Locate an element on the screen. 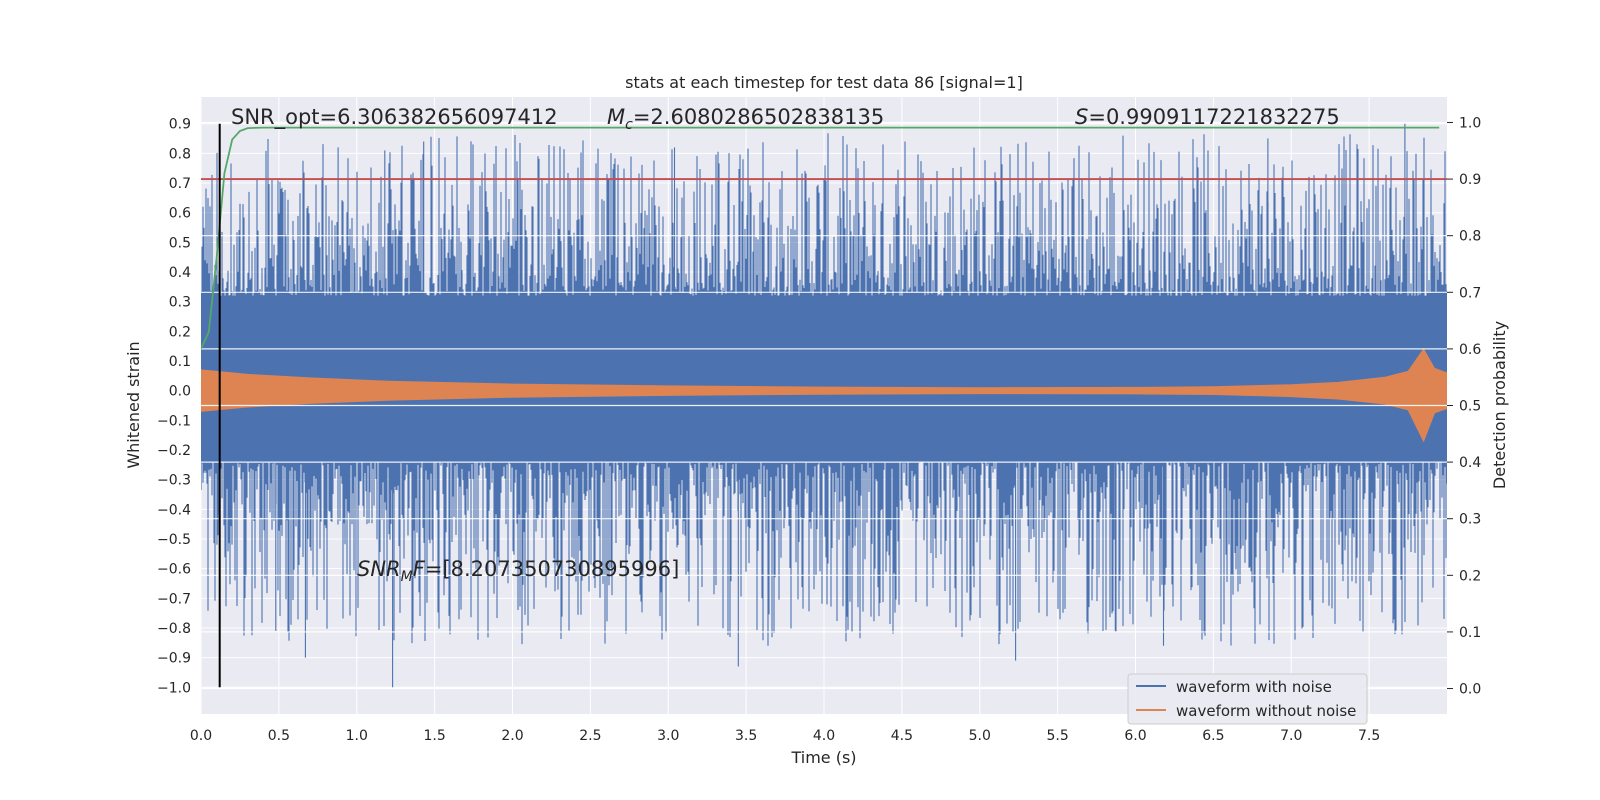 Image resolution: width=1600 pixels, height=800 pixels. x-tick-label: 5.0 is located at coordinates (980, 736).